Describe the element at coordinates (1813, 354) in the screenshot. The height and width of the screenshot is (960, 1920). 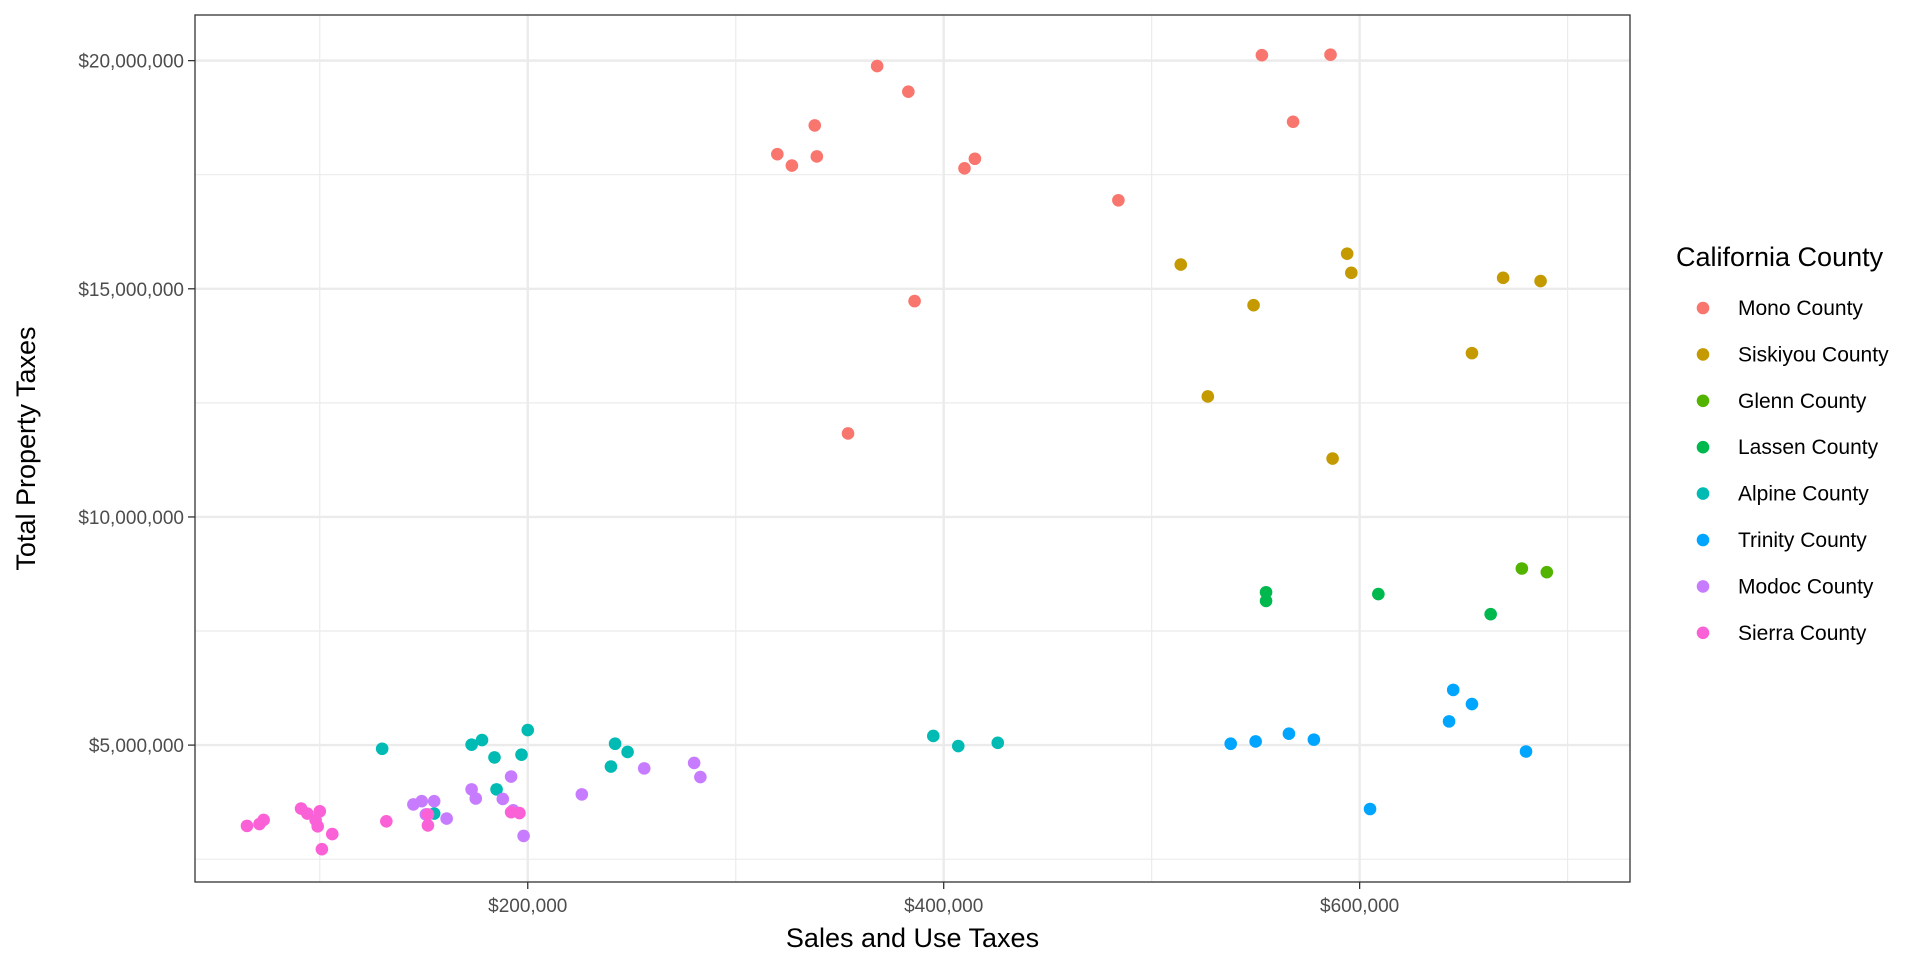
I see `legend-label-1: Siskiyou County` at that location.